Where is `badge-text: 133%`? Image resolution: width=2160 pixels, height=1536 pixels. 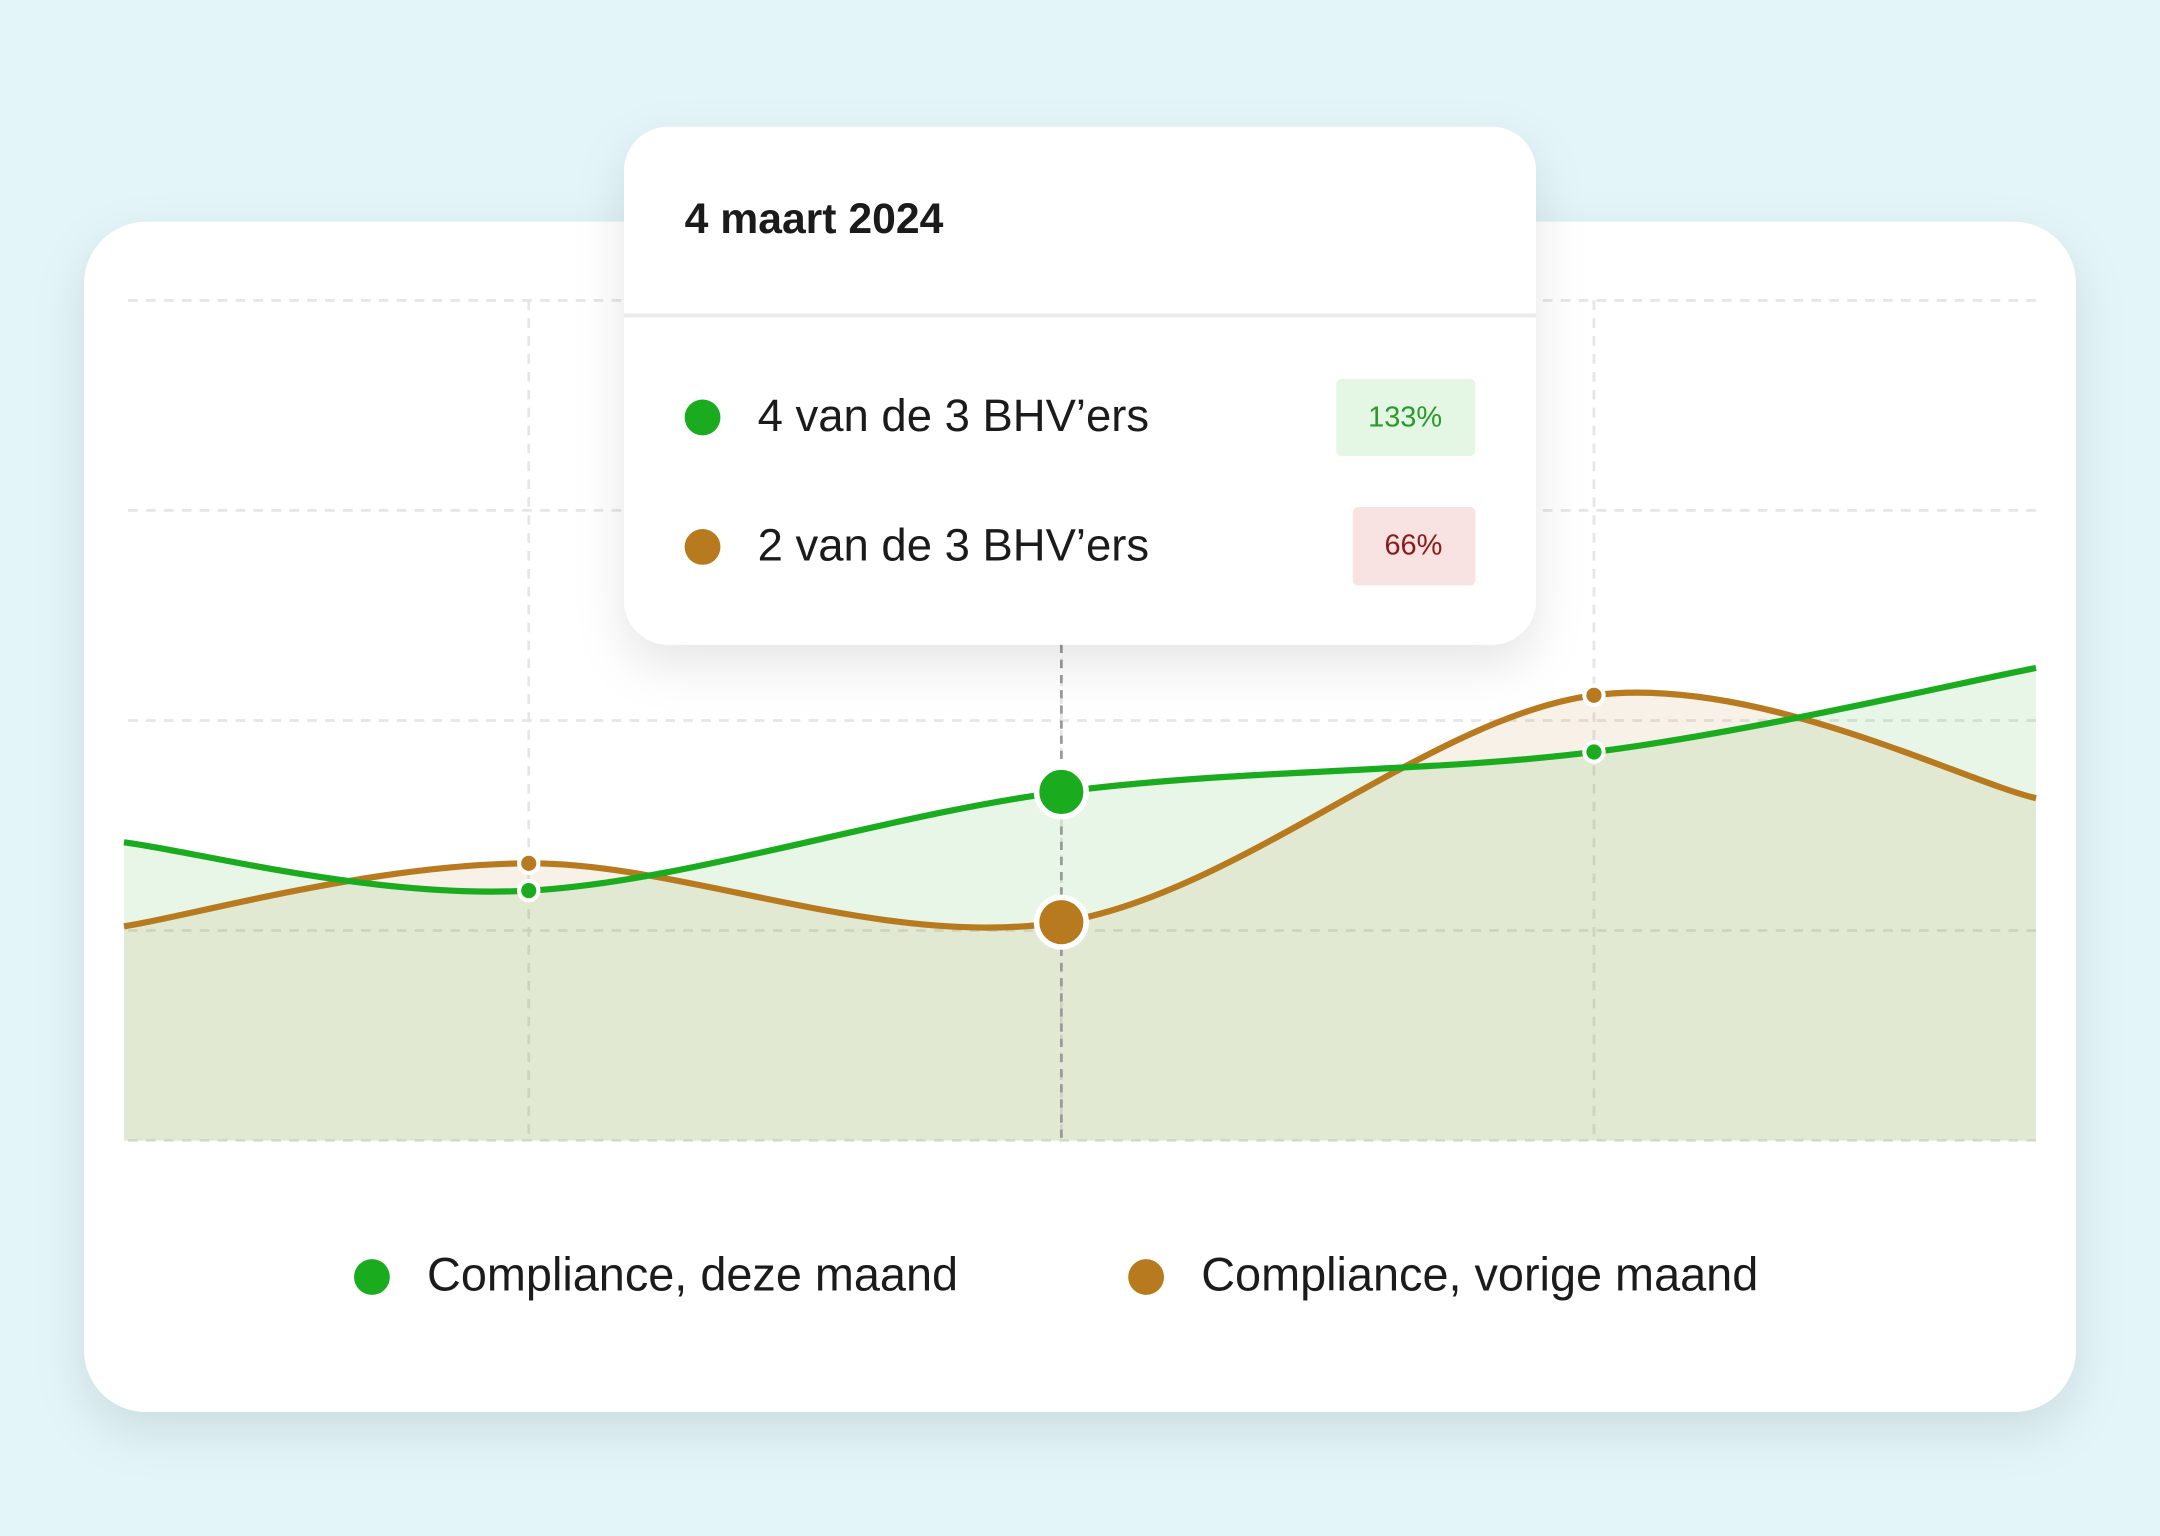 badge-text: 133% is located at coordinates (1405, 417).